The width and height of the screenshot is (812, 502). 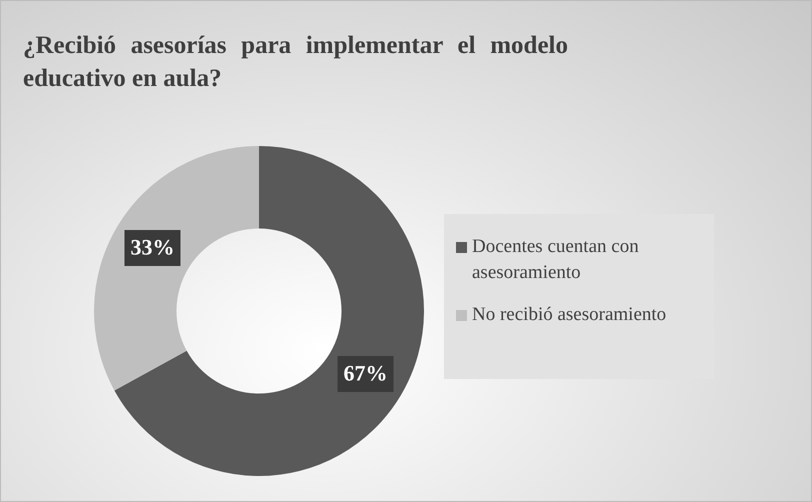 I want to click on data-label: 67%, so click(x=366, y=373).